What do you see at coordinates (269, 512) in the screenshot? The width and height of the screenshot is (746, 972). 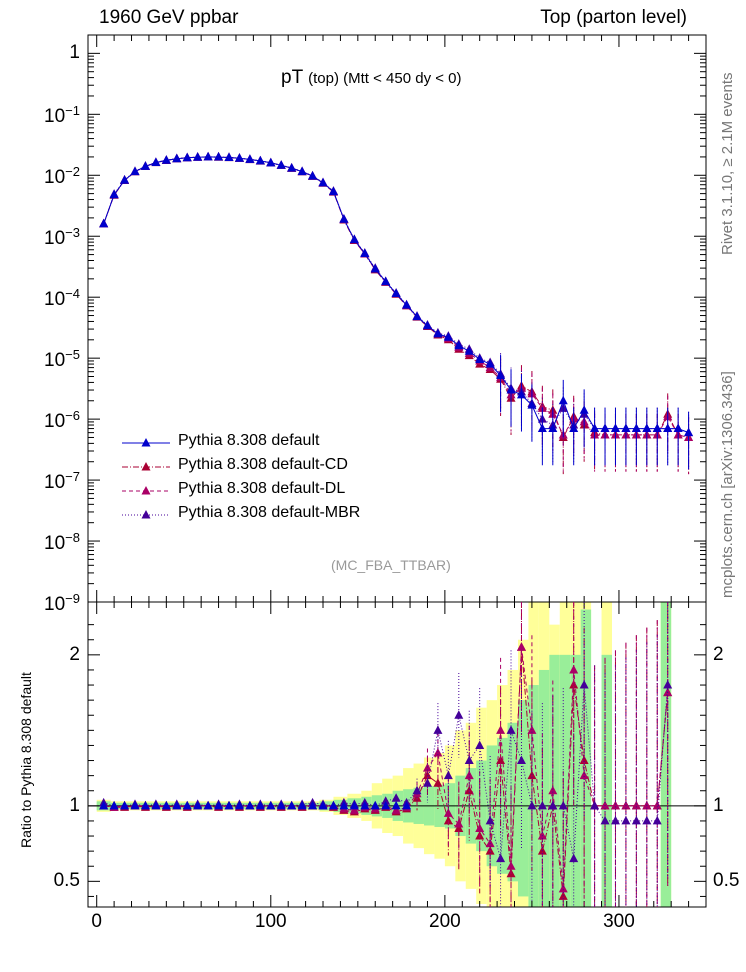 I see `legend-label-mbr: Pythia 8.308 default-MBR` at bounding box center [269, 512].